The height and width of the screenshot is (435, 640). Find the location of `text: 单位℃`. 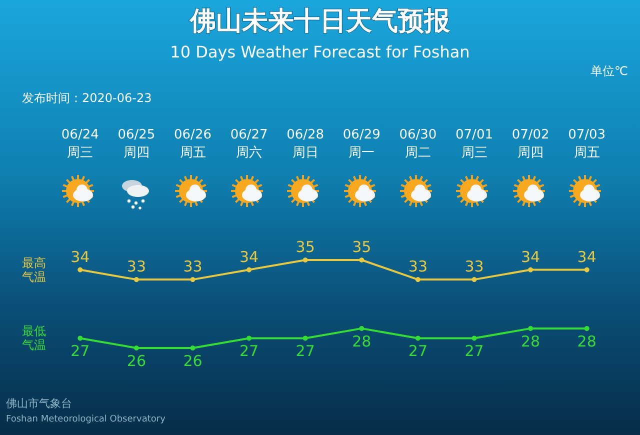

text: 单位℃ is located at coordinates (609, 71).